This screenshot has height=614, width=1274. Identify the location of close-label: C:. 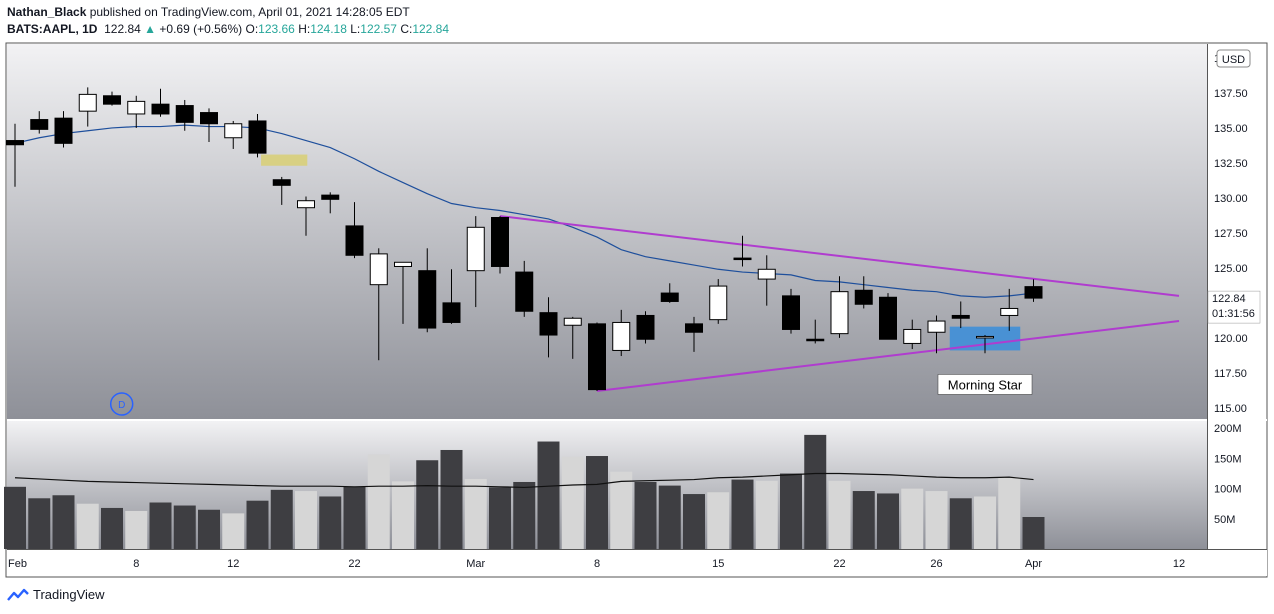
(406, 29).